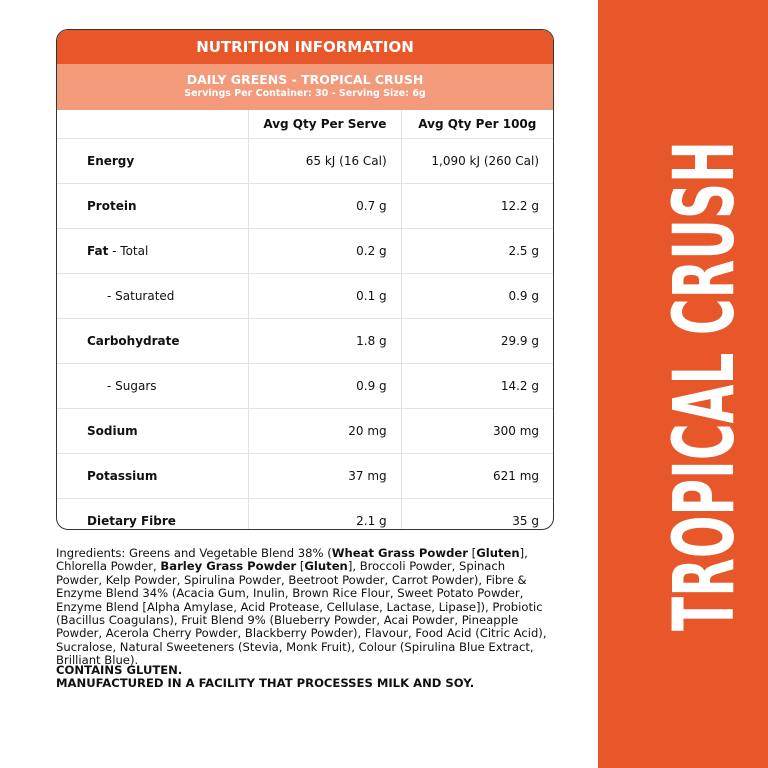 This screenshot has height=768, width=768. I want to click on nutrient-name: Energy, so click(111, 161).